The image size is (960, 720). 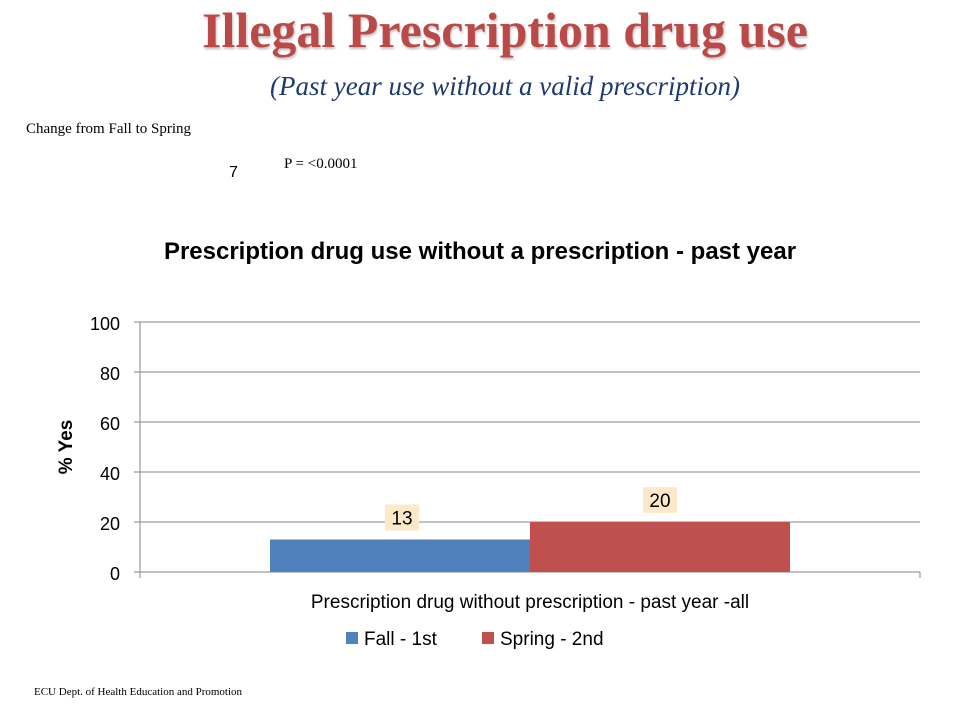 What do you see at coordinates (488, 638) in the screenshot?
I see `legend-swatch-spring` at bounding box center [488, 638].